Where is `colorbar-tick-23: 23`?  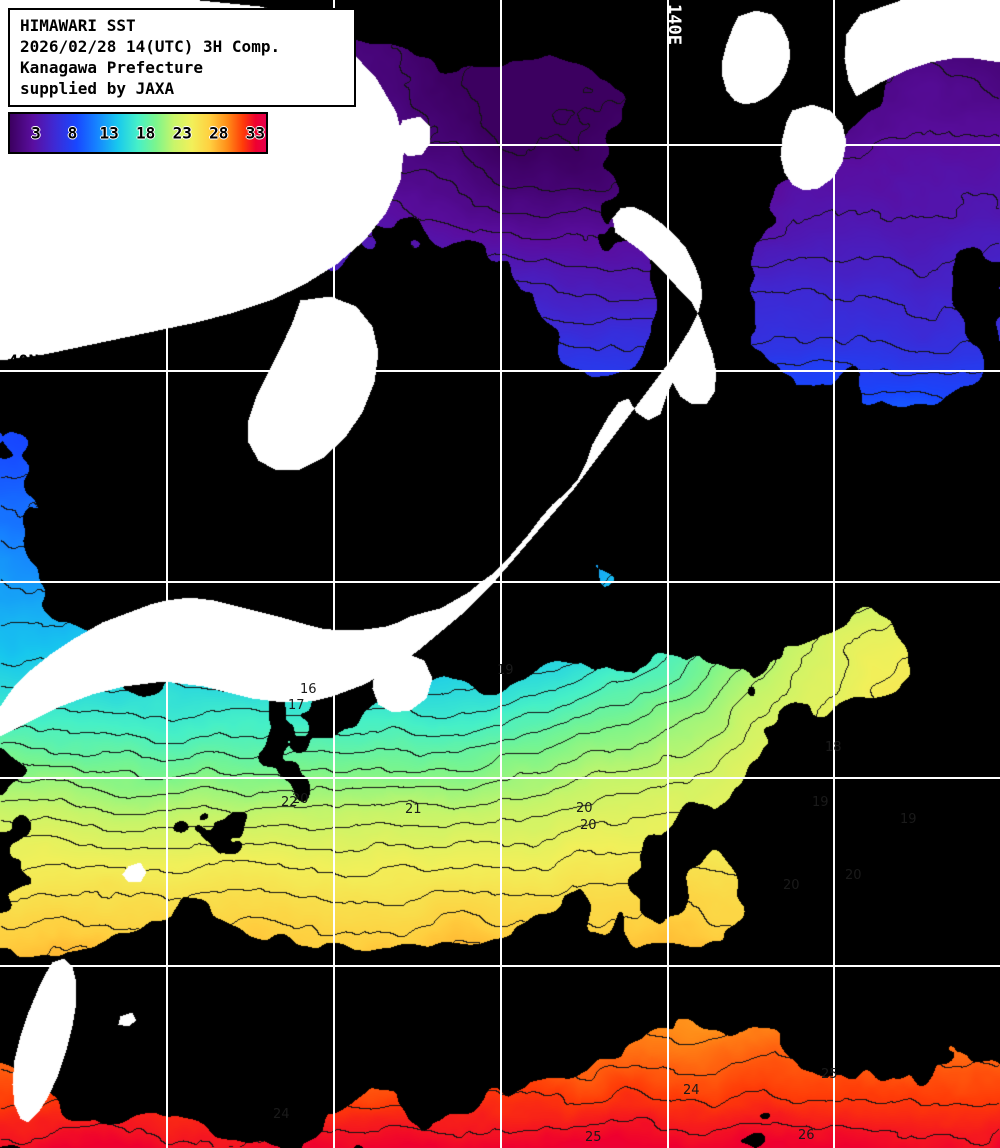
colorbar-tick-23: 23 is located at coordinates (182, 133).